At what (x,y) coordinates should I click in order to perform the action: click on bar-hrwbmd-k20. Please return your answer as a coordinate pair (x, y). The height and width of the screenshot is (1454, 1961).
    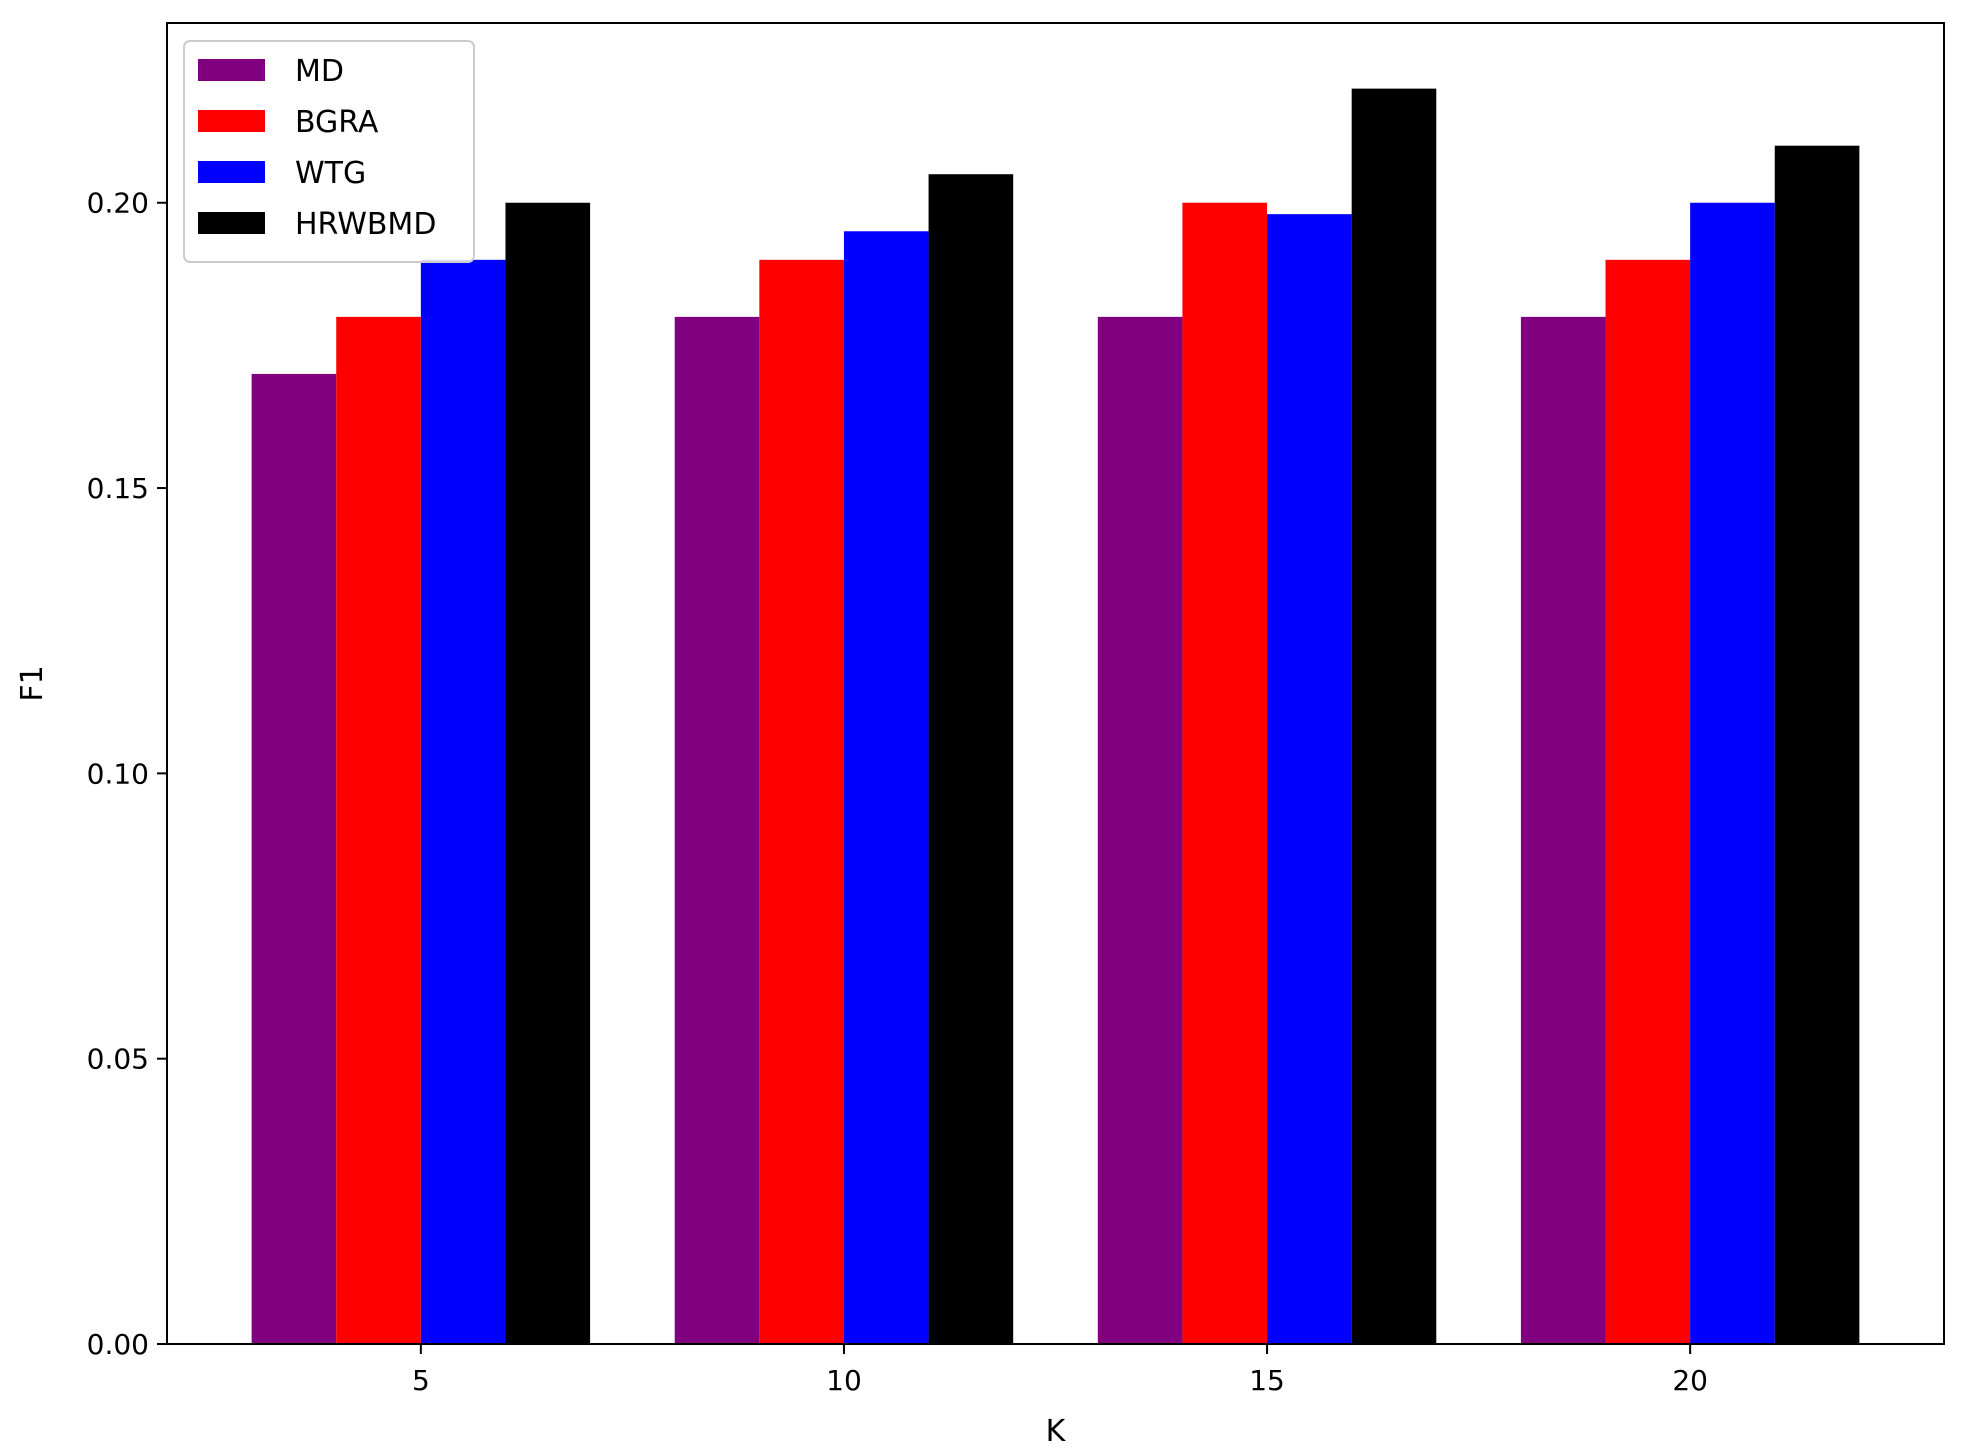
    Looking at the image, I should click on (1817, 744).